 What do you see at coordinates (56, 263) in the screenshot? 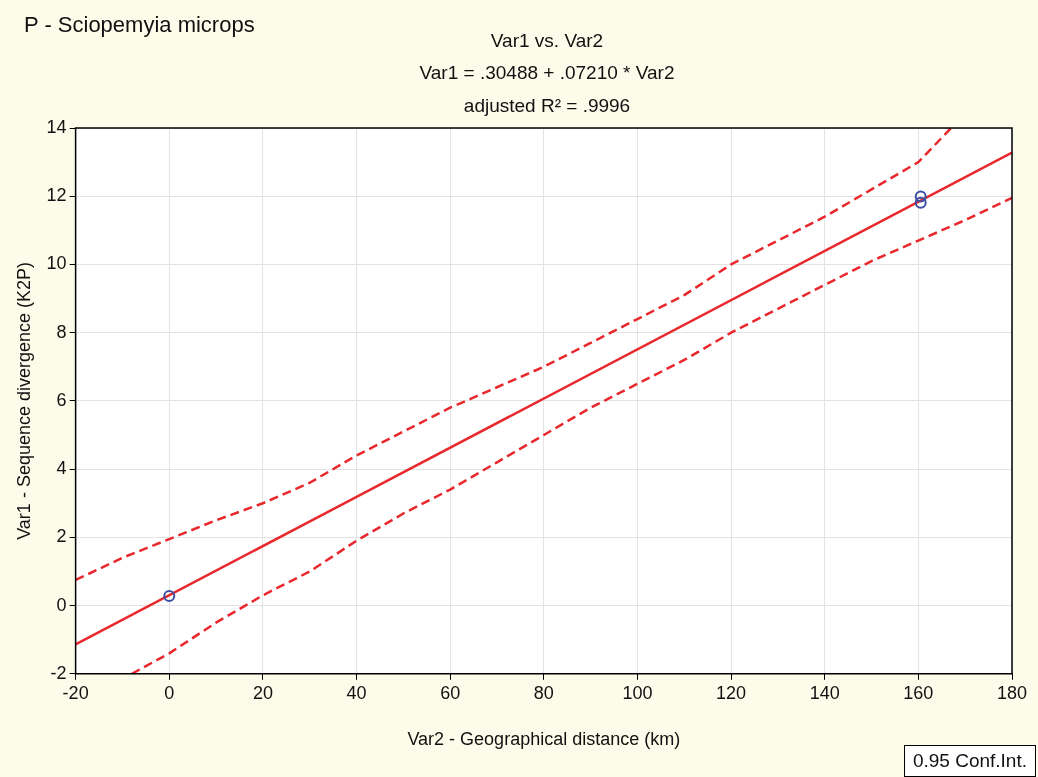
I see `y-tick-label: 10` at bounding box center [56, 263].